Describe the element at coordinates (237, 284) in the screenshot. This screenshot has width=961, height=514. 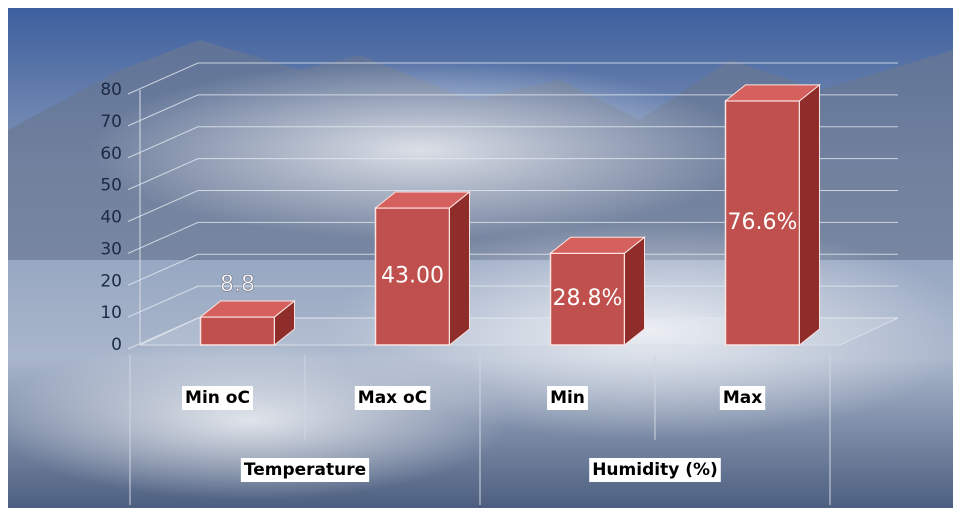
I see `value-label: 8.8` at that location.